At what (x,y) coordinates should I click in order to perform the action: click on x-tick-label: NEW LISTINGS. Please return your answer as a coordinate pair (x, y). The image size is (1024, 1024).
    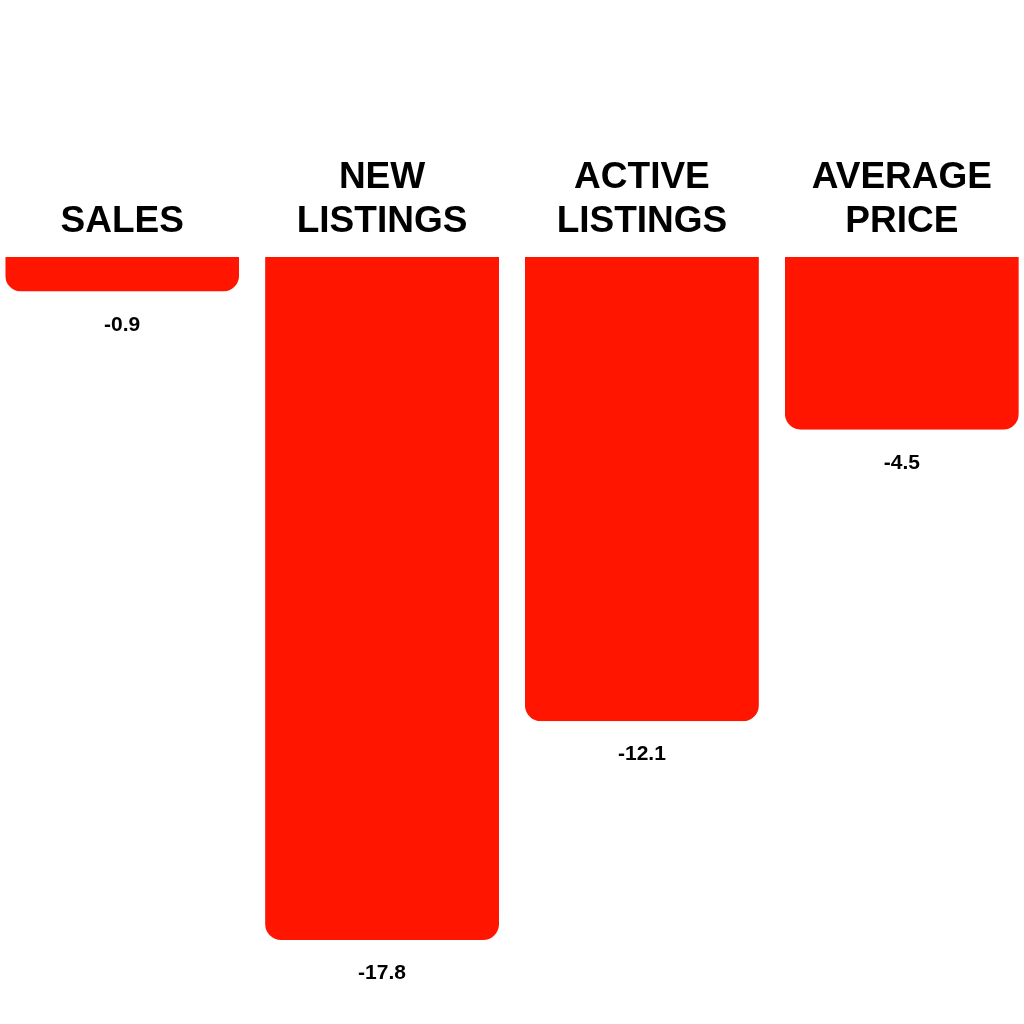
    Looking at the image, I should click on (382, 197).